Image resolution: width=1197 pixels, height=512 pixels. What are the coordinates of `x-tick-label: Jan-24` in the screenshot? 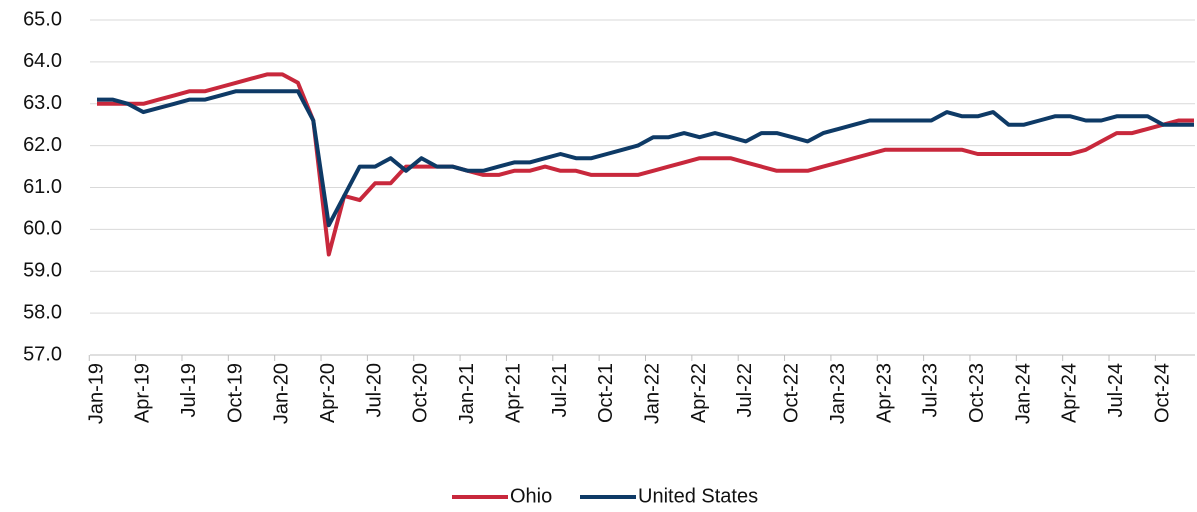 It's located at (1023, 393).